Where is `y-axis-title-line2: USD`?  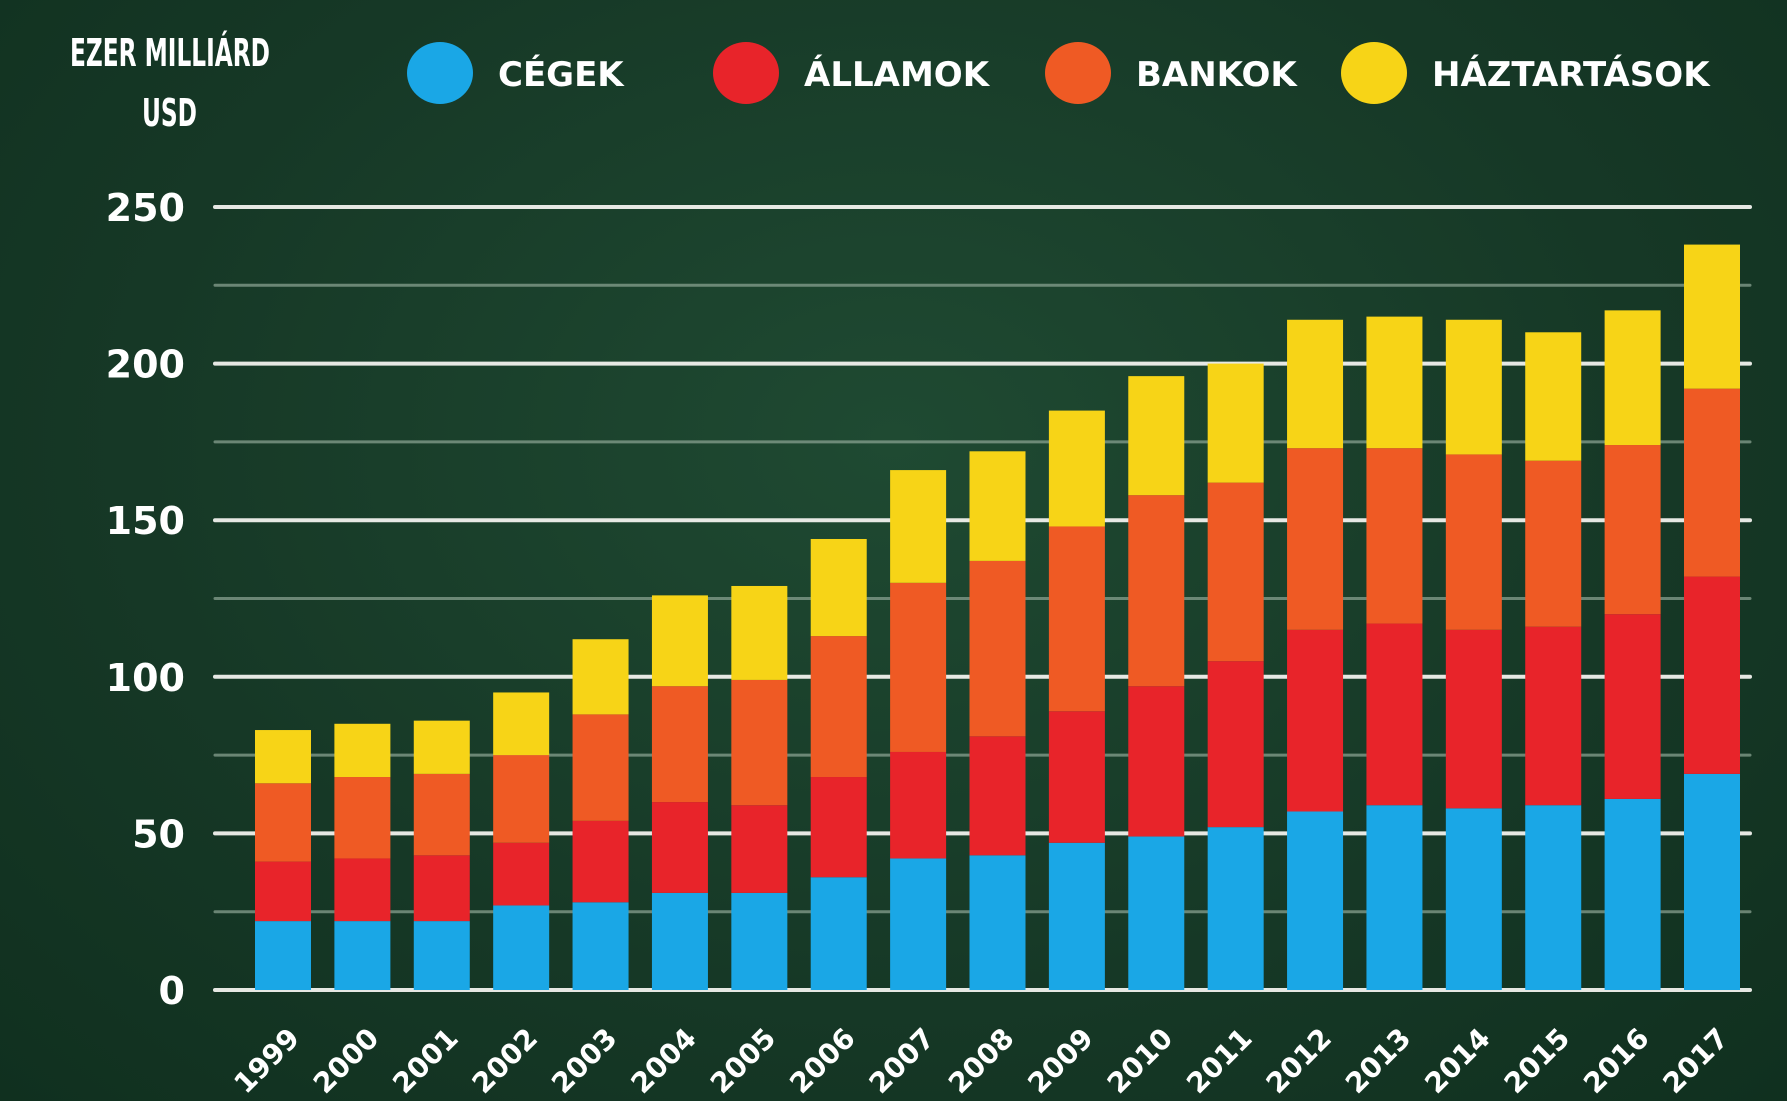 y-axis-title-line2: USD is located at coordinates (169, 113).